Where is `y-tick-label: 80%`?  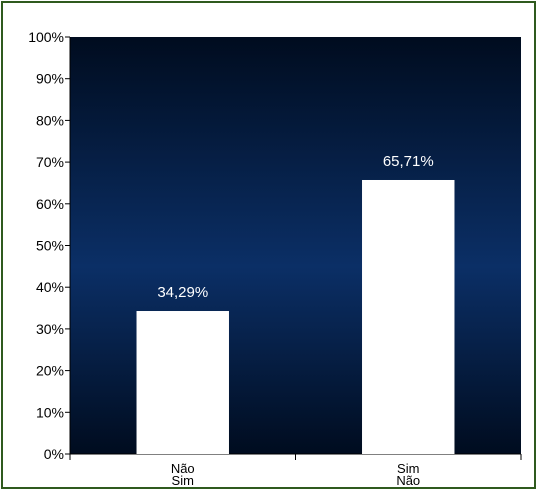
y-tick-label: 80% is located at coordinates (50, 120).